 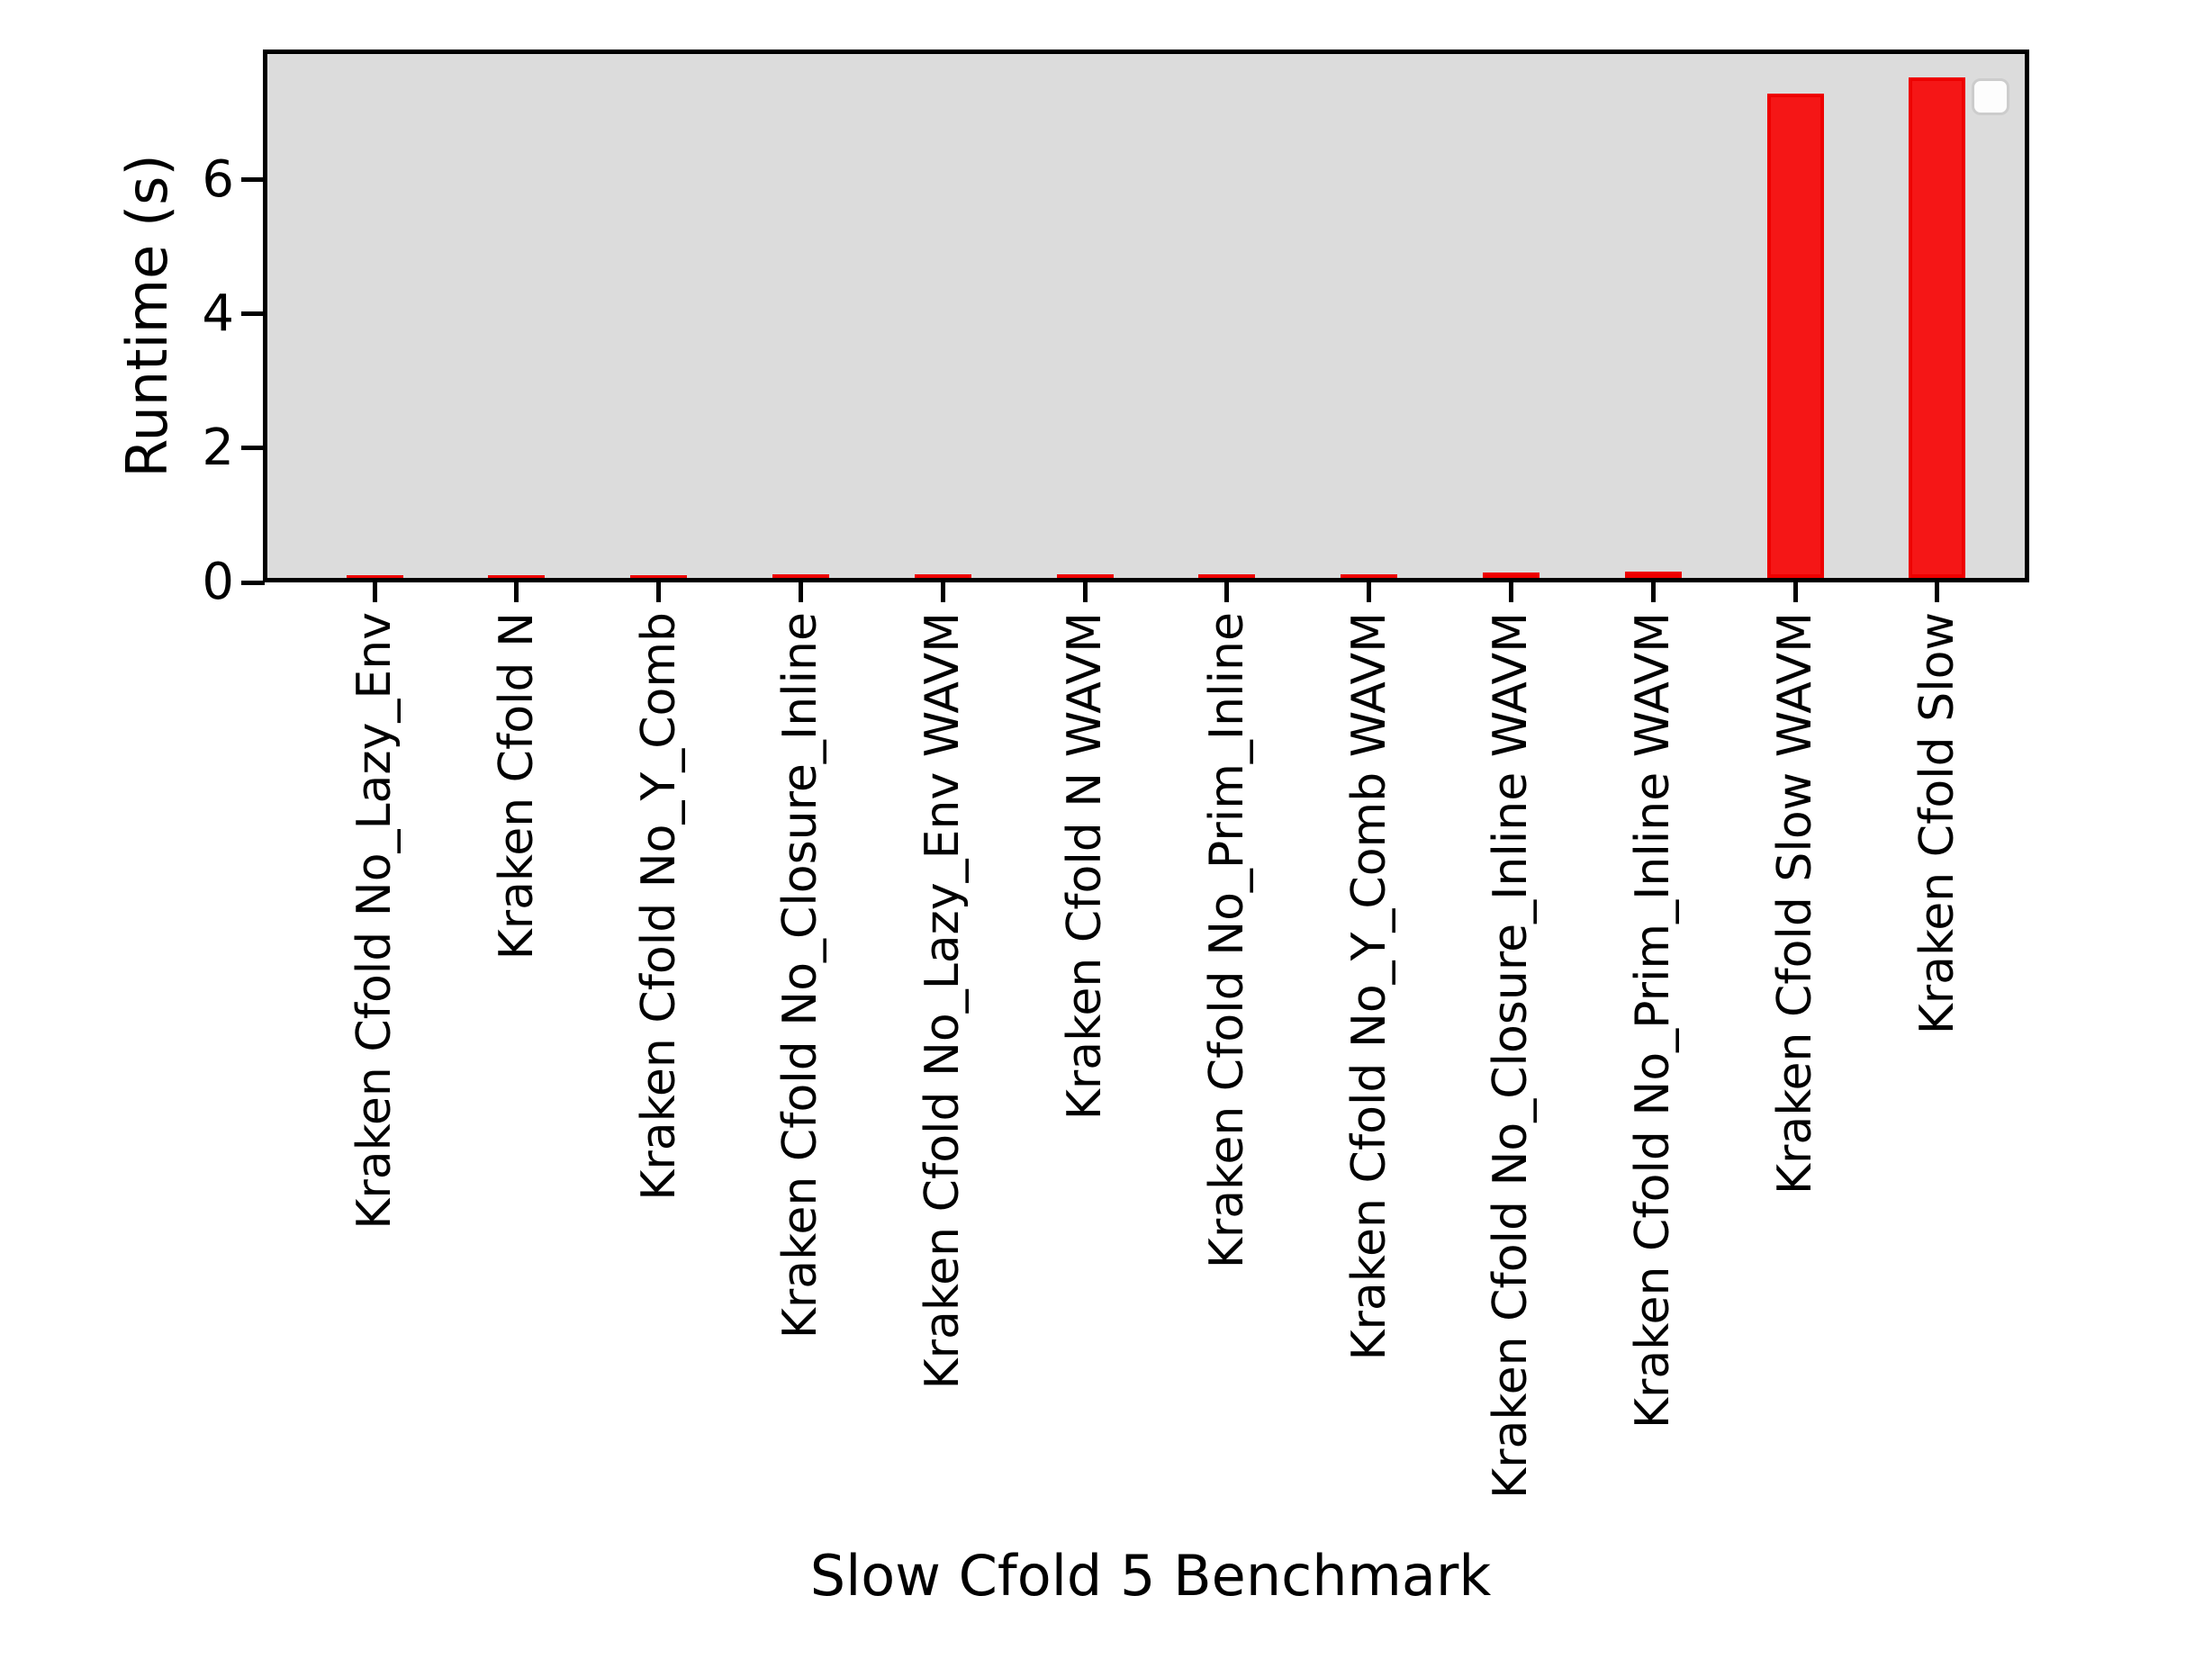 What do you see at coordinates (1990, 96) in the screenshot?
I see `legend-box` at bounding box center [1990, 96].